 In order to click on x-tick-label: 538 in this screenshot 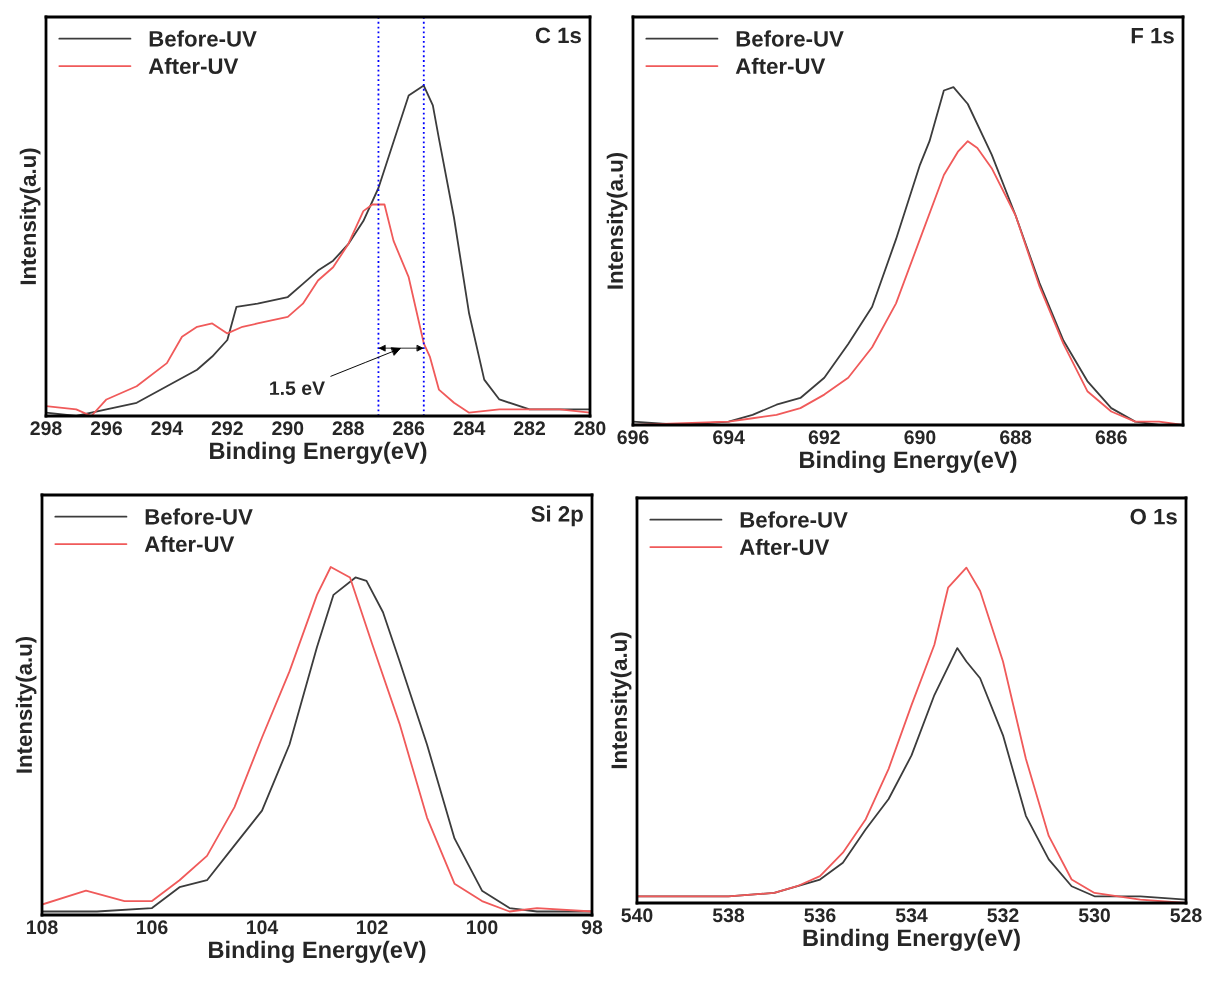, I will do `click(728, 915)`.